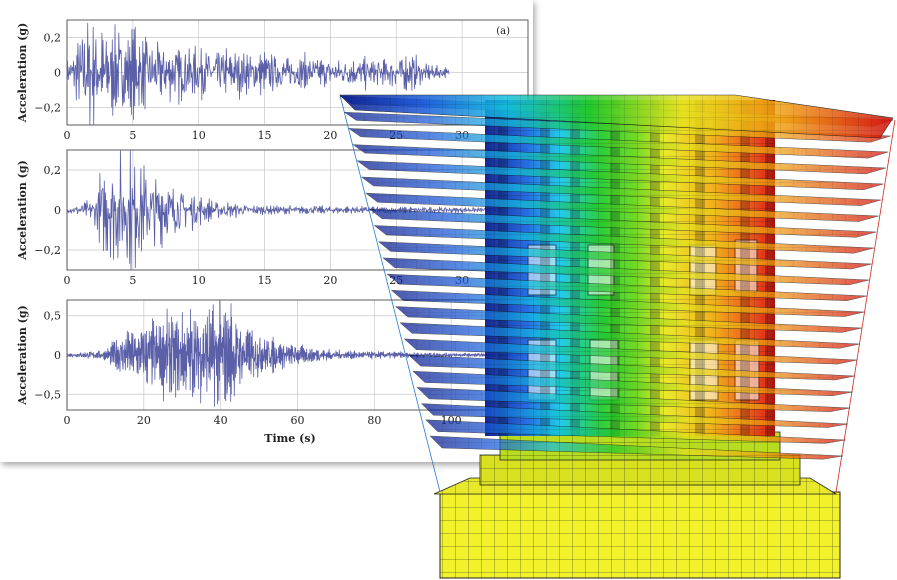 This screenshot has width=897, height=580. I want to click on guide-line-left, so click(390, 293).